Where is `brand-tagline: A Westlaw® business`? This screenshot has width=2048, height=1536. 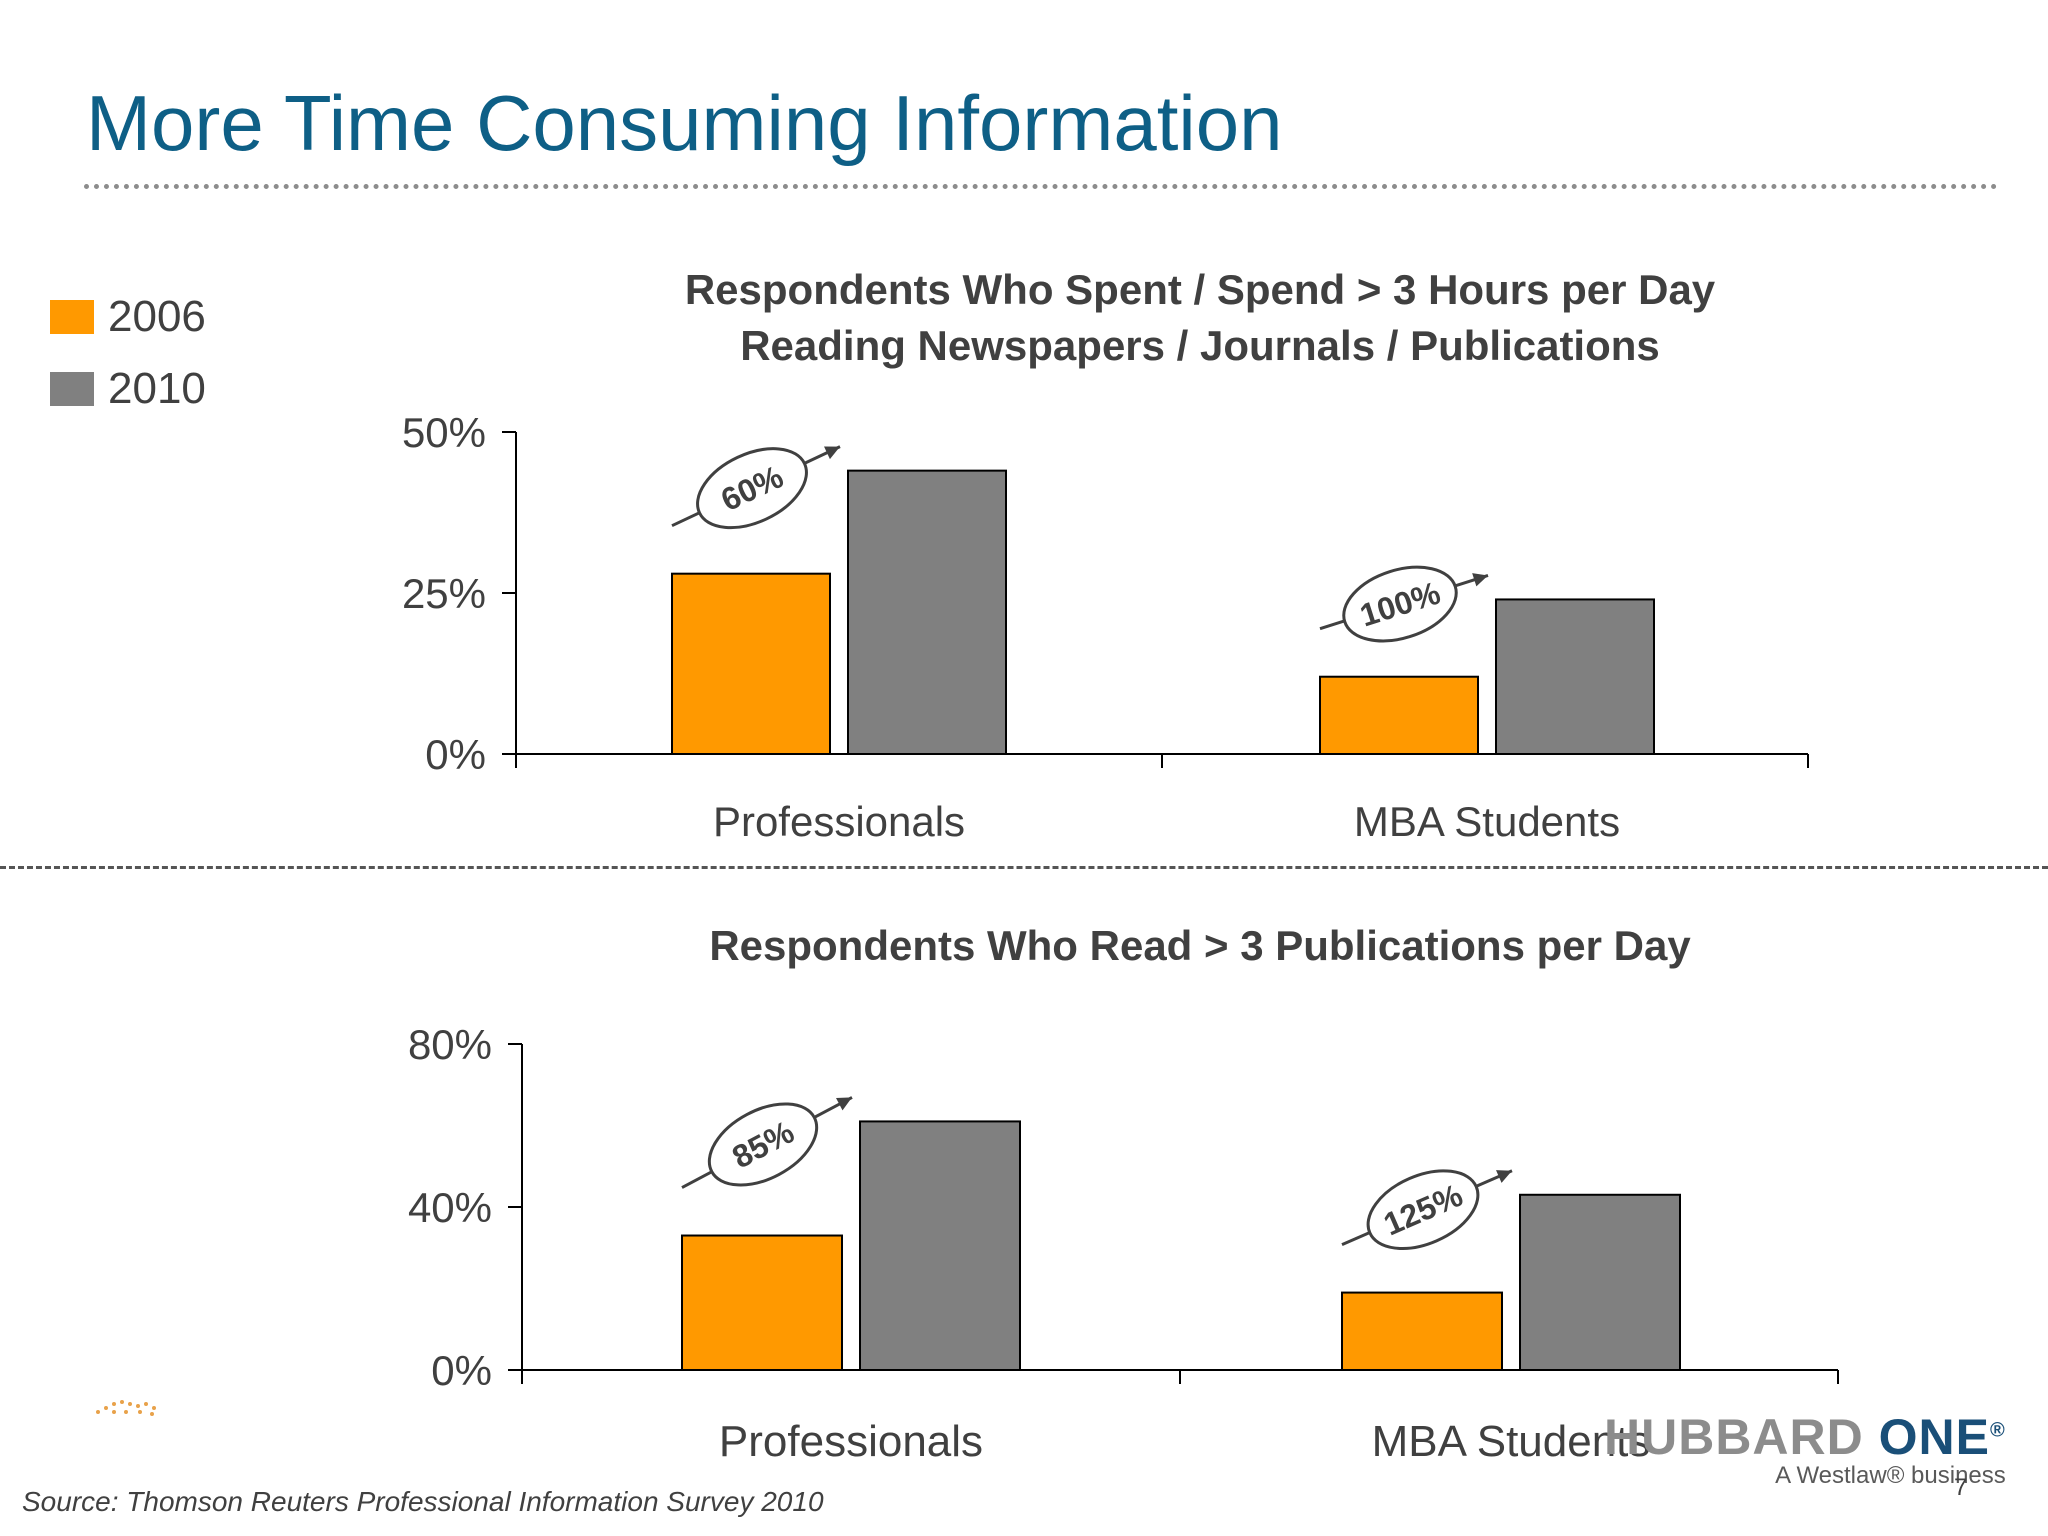
brand-tagline: A Westlaw® business is located at coordinates (1890, 1475).